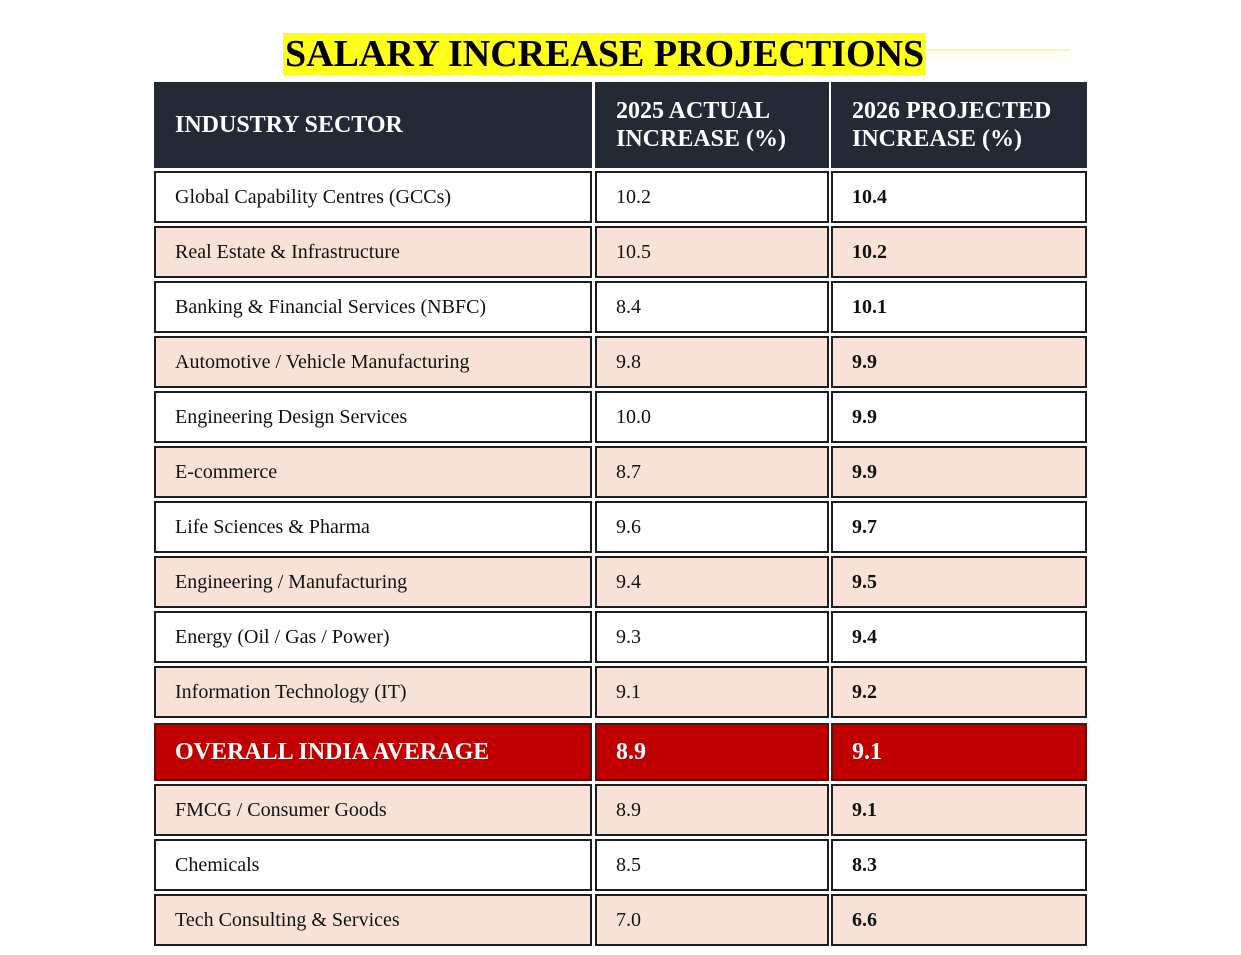 This screenshot has height=955, width=1241. What do you see at coordinates (373, 810) in the screenshot?
I see `sector-cell: FMCG / Consumer Goods` at bounding box center [373, 810].